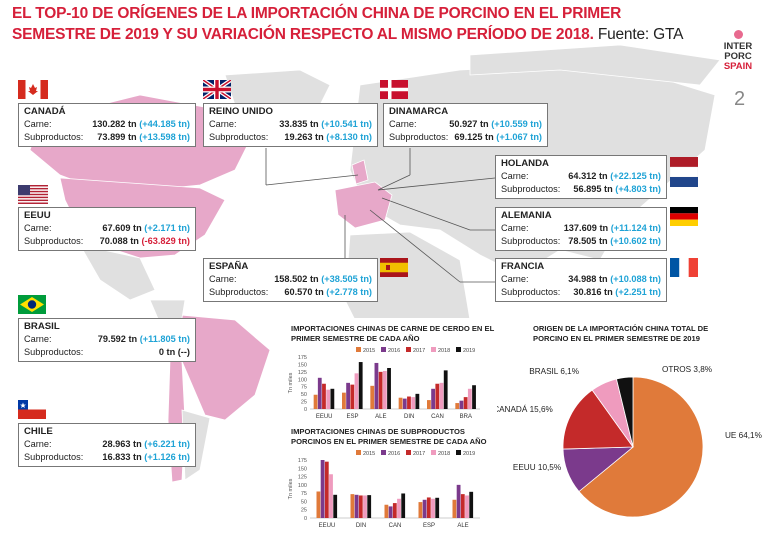 Image resolution: width=765 pixels, height=537 pixels. I want to click on interporc-logo: INTER PORC SPAIN, so click(738, 51).